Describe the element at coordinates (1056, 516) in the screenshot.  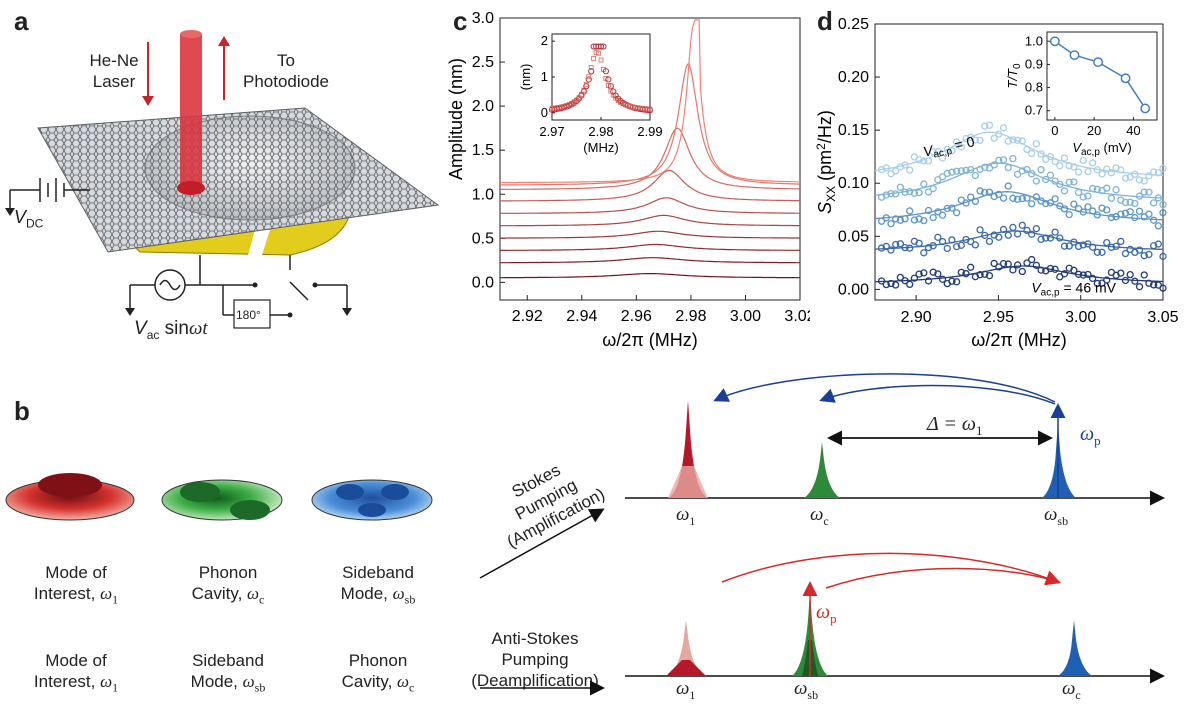
I see `top-axis-label-3: ωsb` at that location.